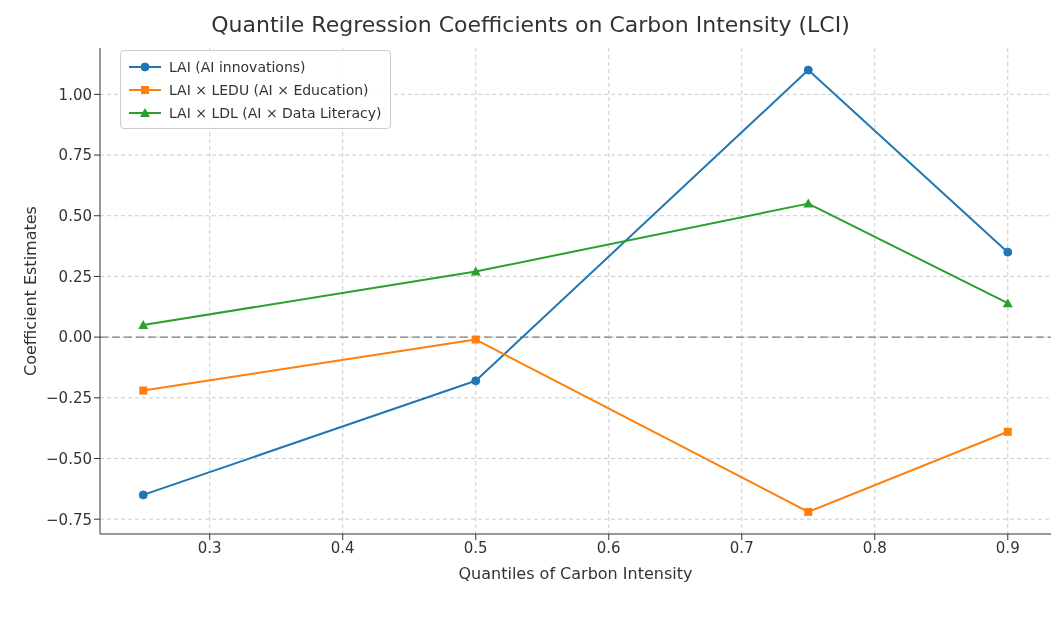 Image resolution: width=1061 pixels, height=632 pixels. I want to click on legend-label: LAI (AI innovations), so click(237, 66).